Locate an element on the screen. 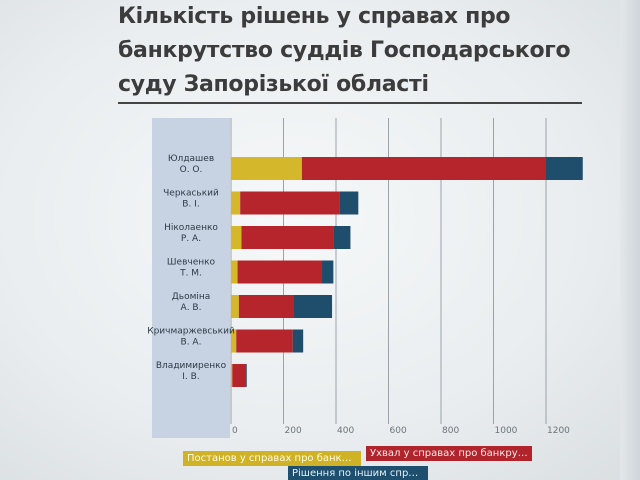  label-panel is located at coordinates (191, 278).